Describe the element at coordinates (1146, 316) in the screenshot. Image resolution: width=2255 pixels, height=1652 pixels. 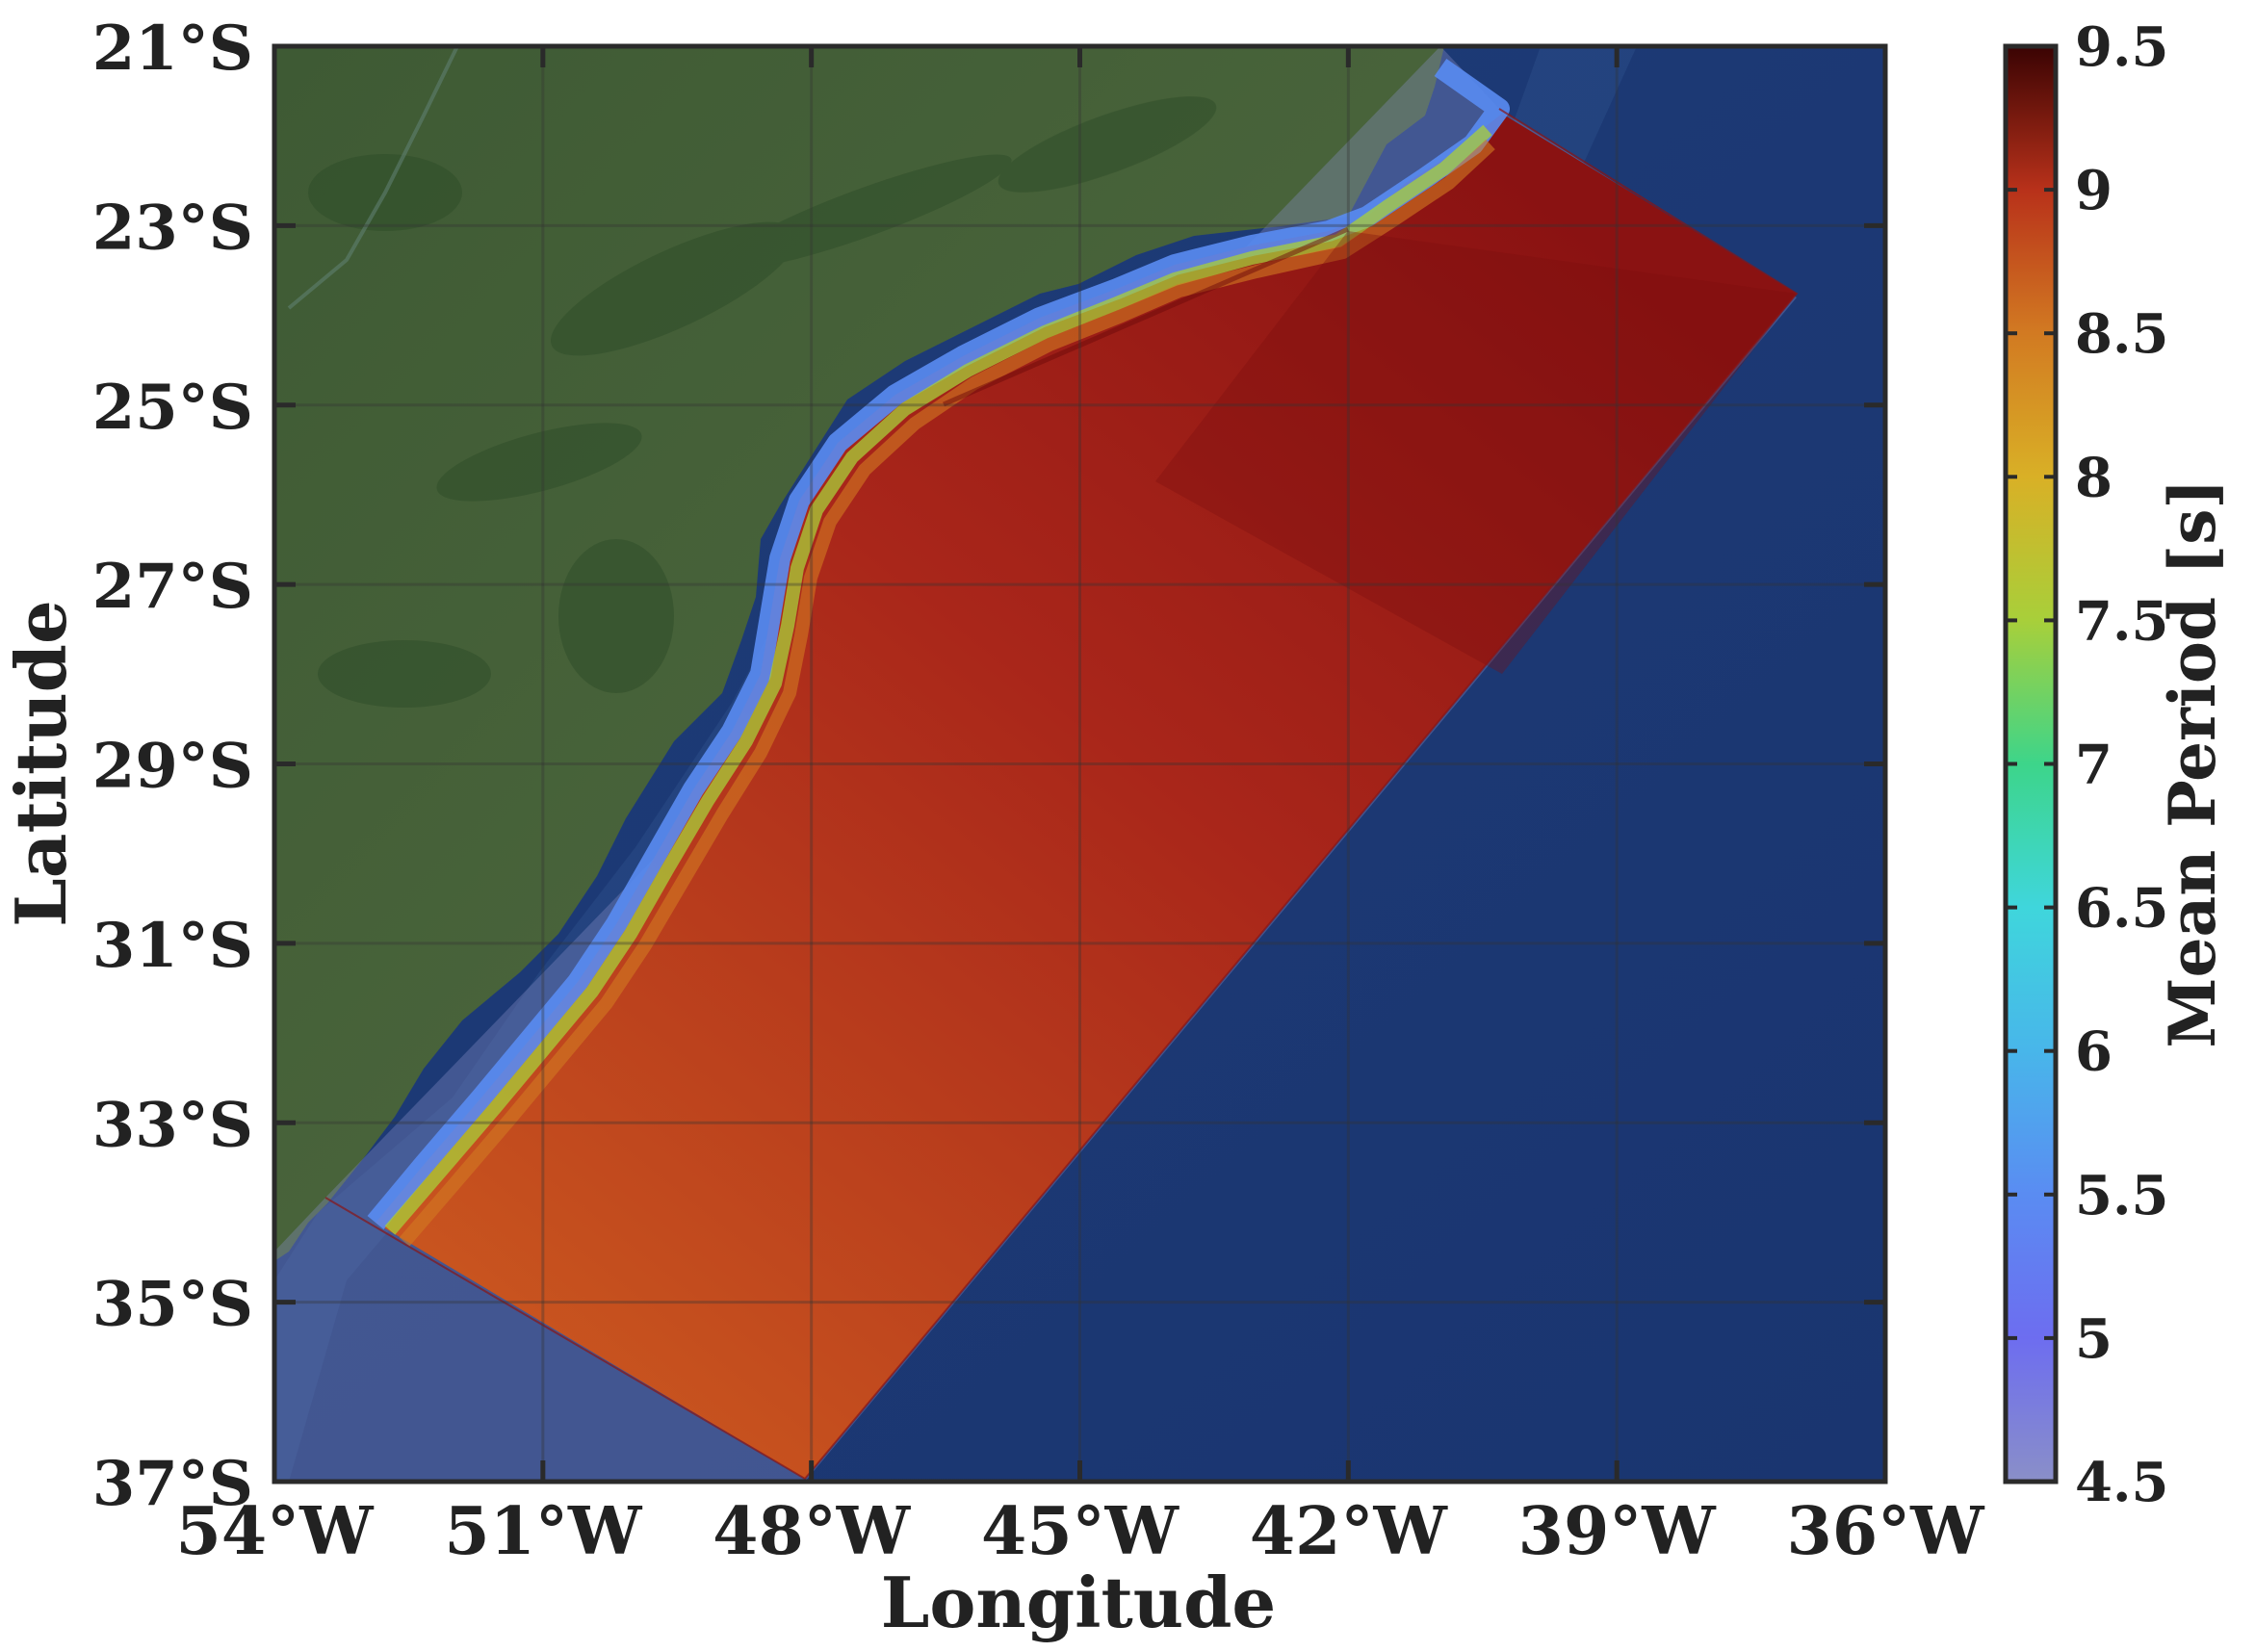
I see `shadow-line` at that location.